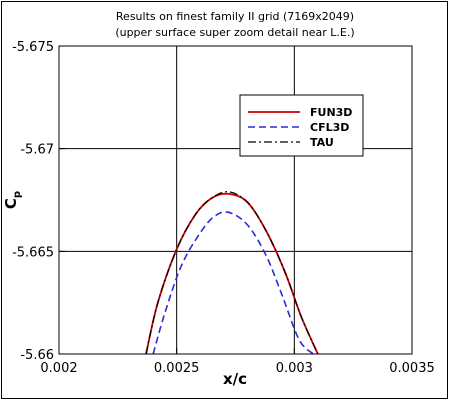  I want to click on legend-box, so click(301, 125).